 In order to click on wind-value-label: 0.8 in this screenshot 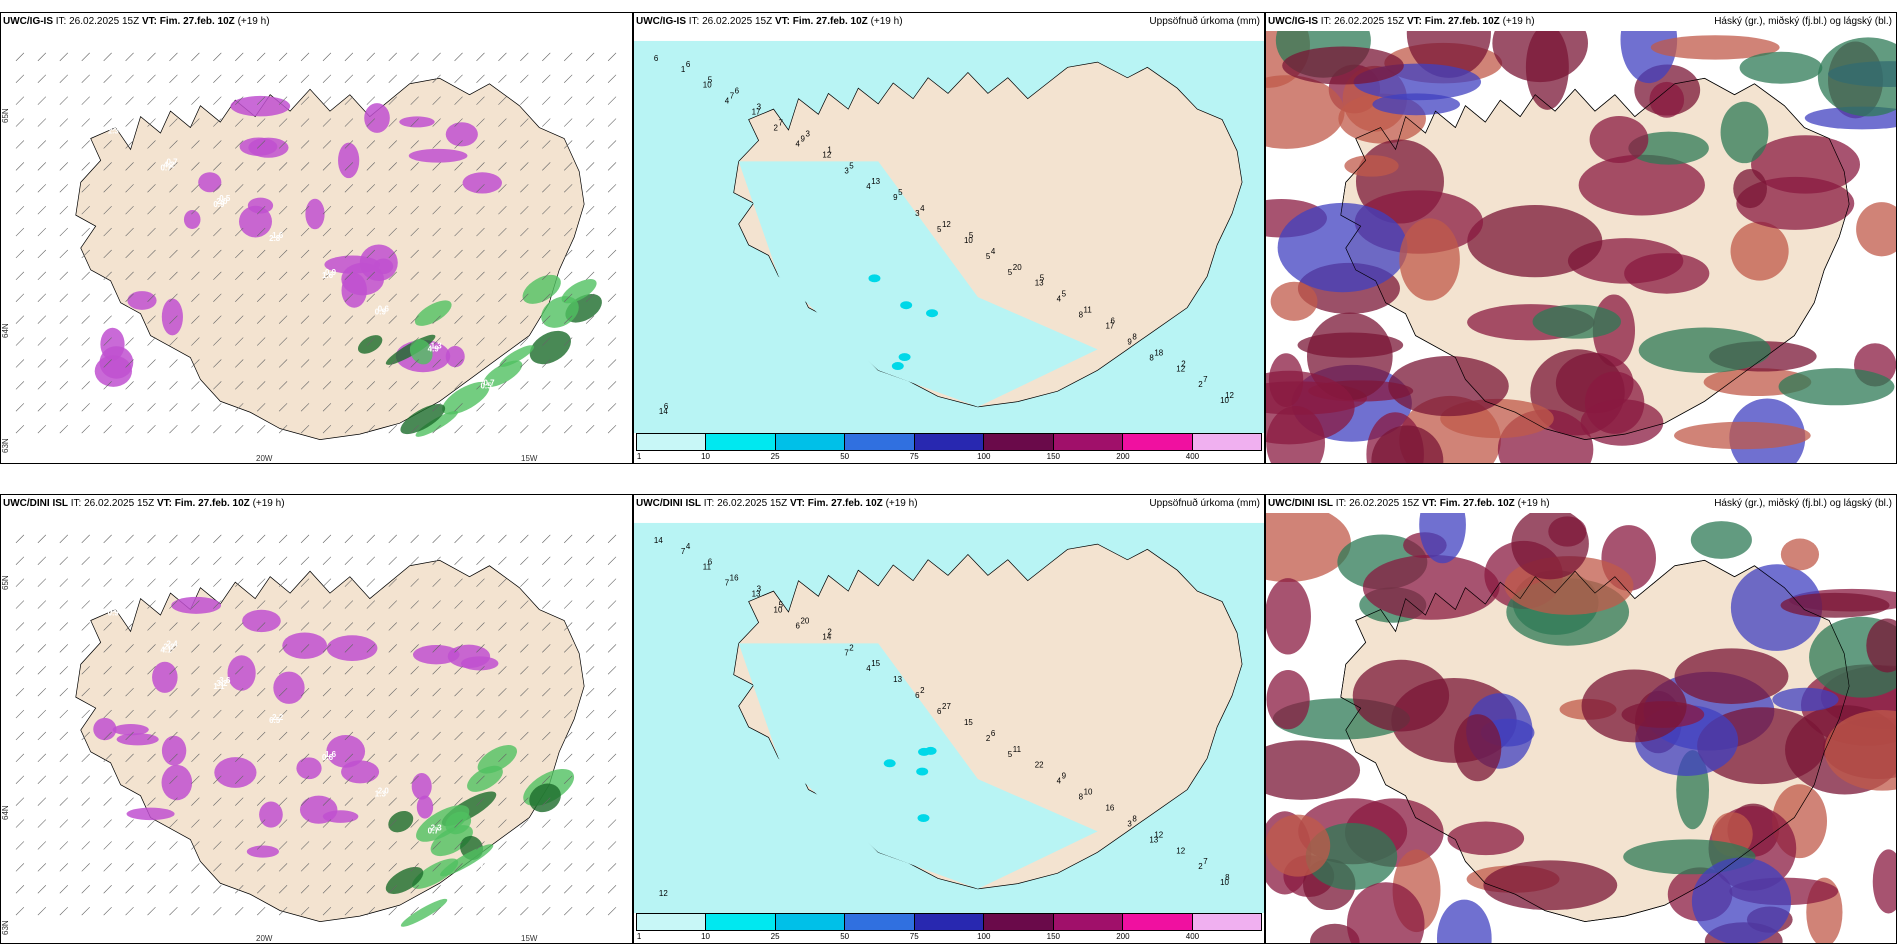, I will do `click(486, 867)`.